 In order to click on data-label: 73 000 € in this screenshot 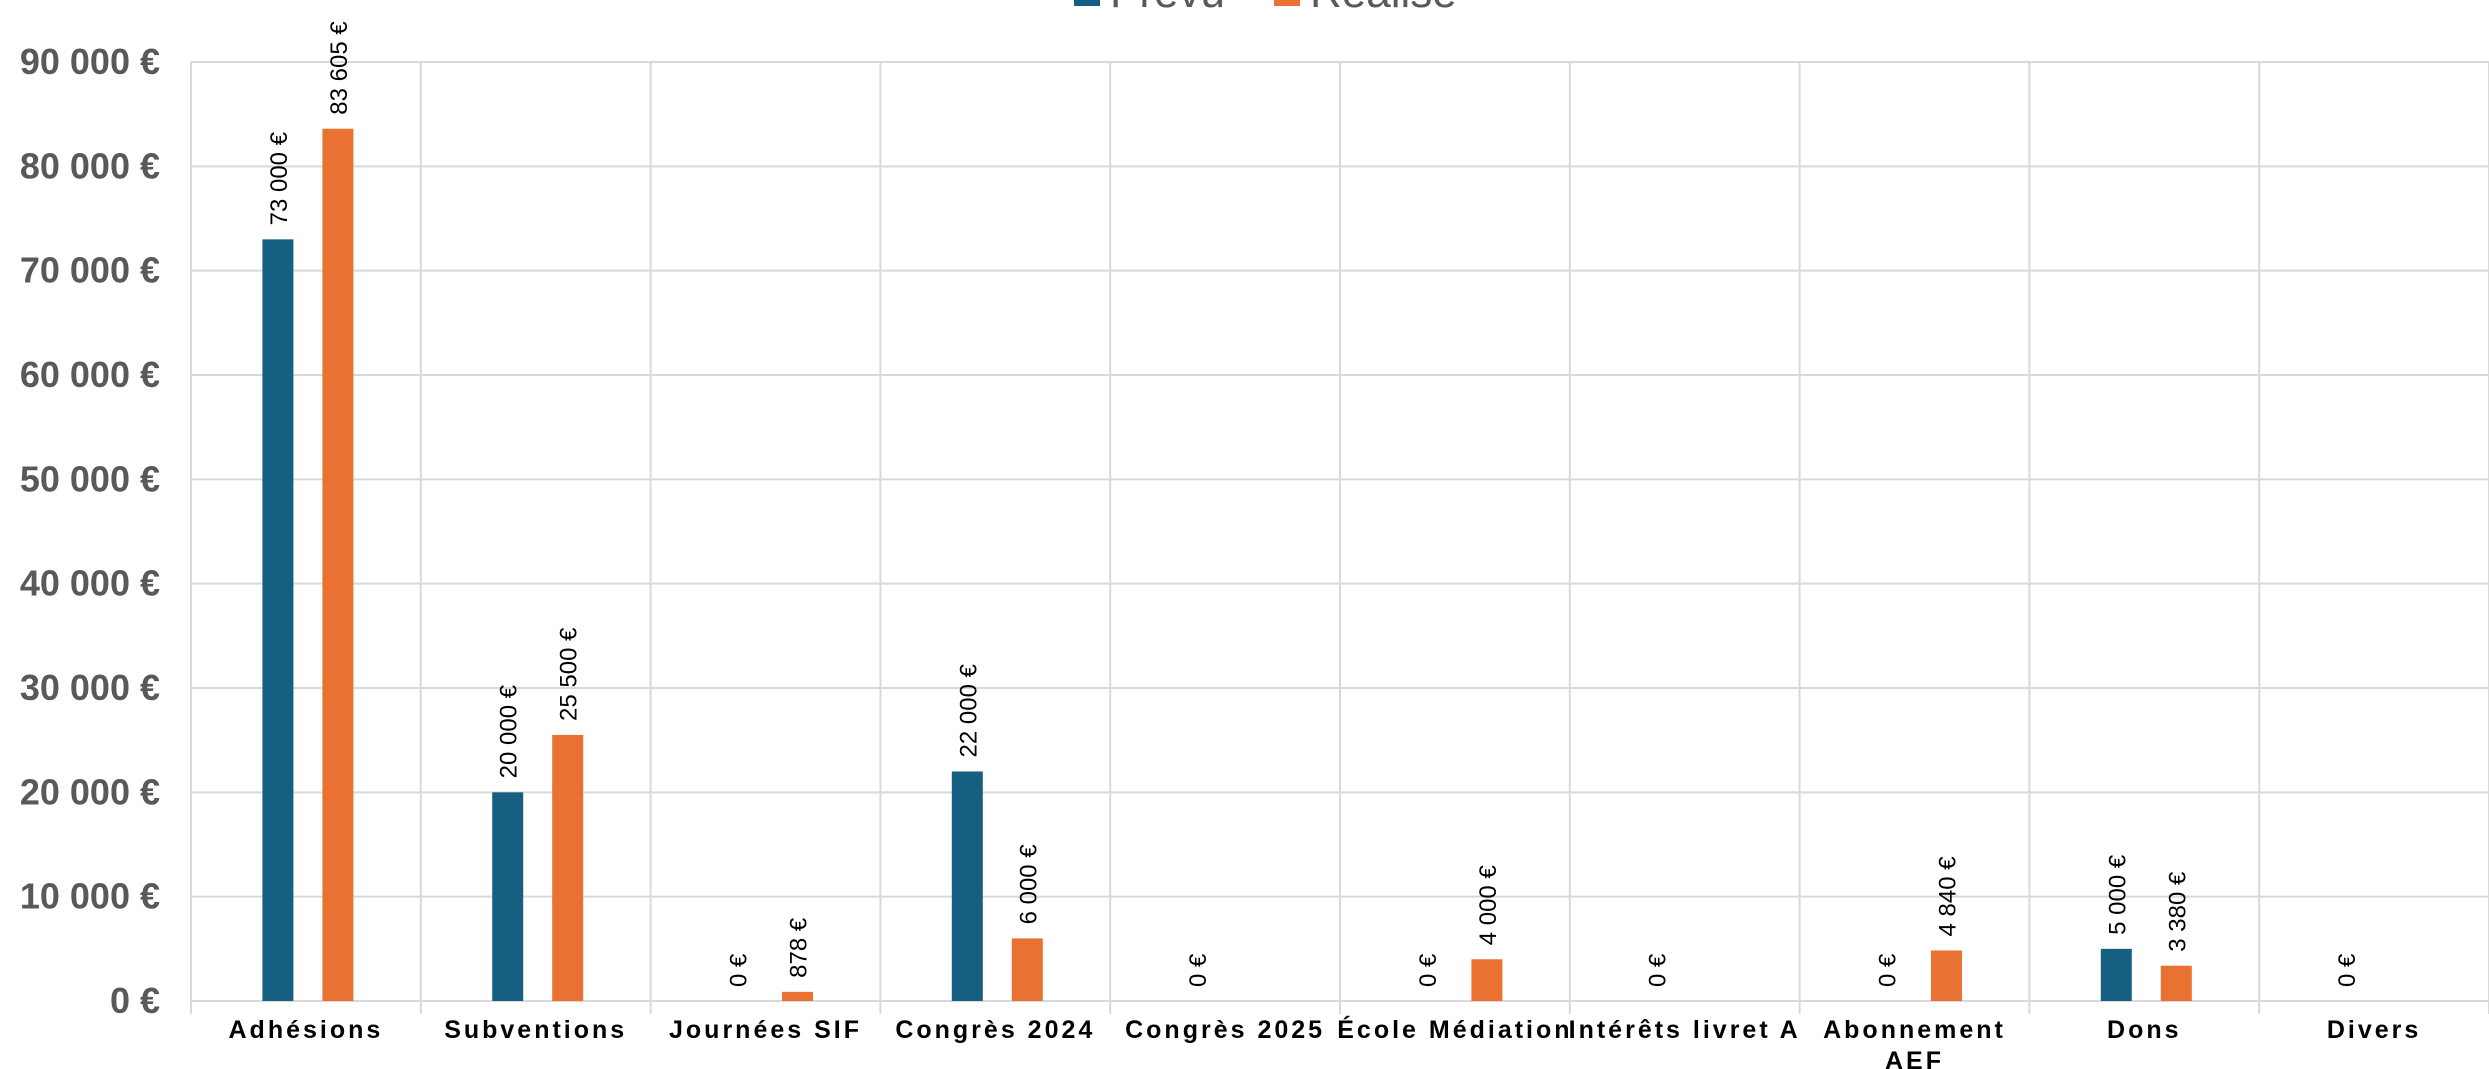, I will do `click(279, 178)`.